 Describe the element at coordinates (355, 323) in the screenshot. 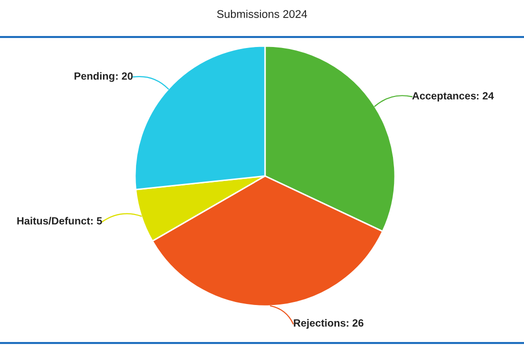

I see `data-label: : 26` at that location.